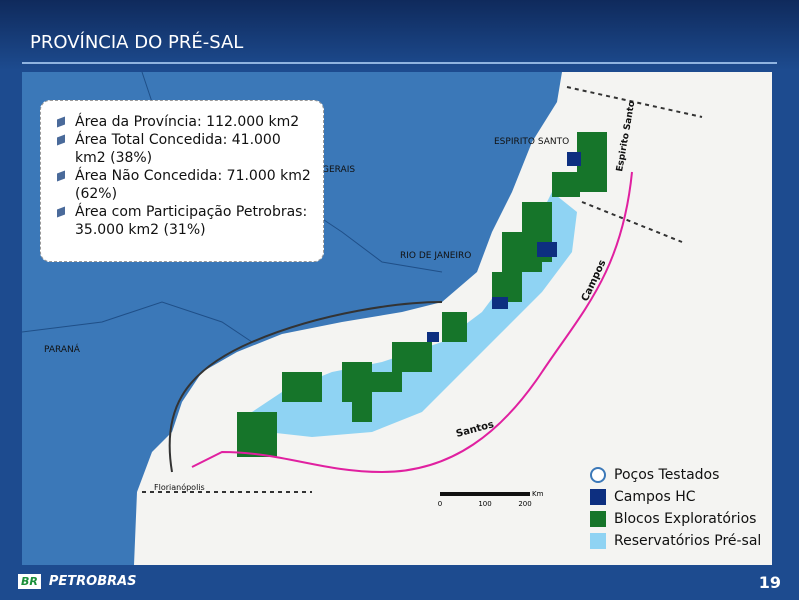 The image size is (799, 600). I want to click on map-label: Florianópolis, so click(179, 487).